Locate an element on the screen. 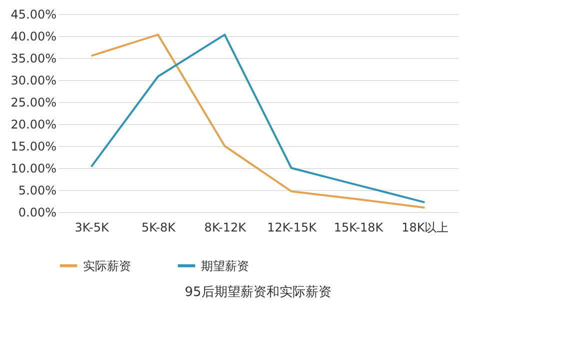  y-tick-label: 10.00% is located at coordinates (33, 169).